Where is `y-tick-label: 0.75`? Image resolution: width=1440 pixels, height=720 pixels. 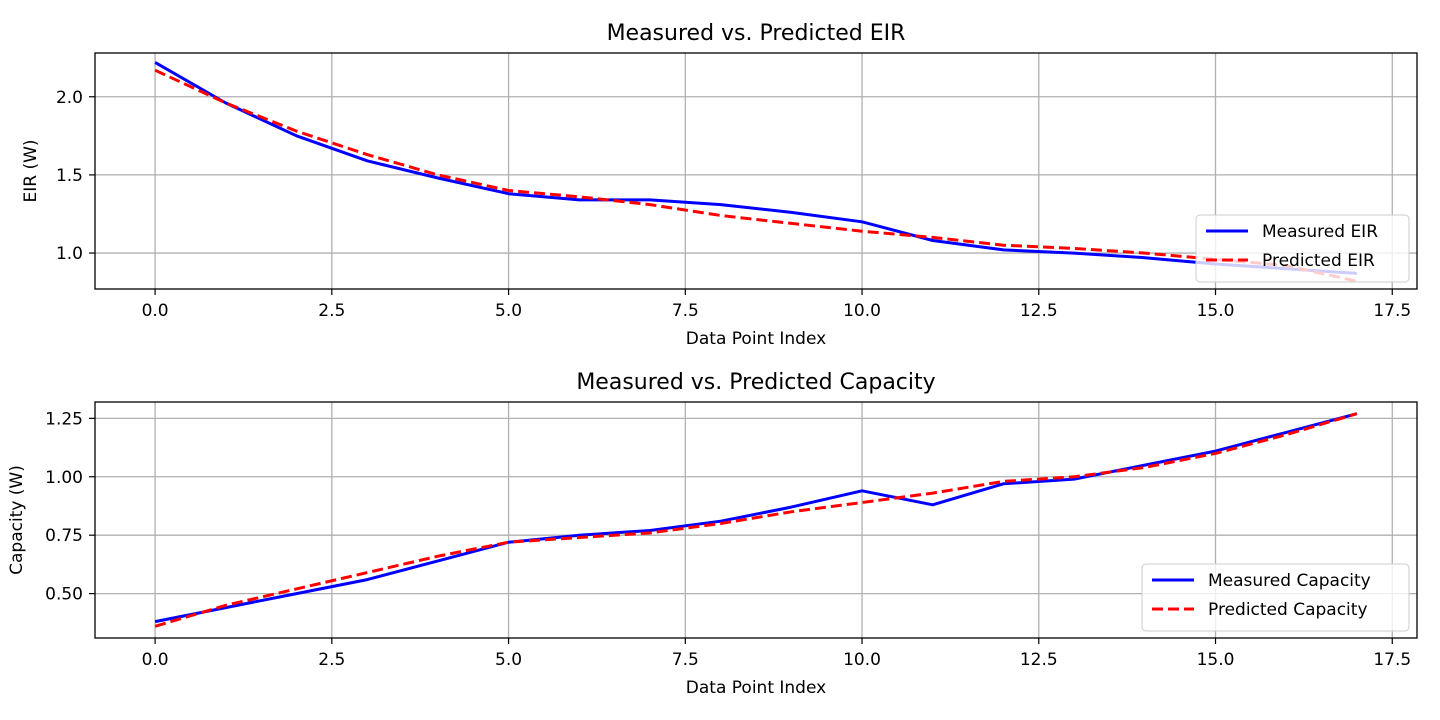
y-tick-label: 0.75 is located at coordinates (64, 536).